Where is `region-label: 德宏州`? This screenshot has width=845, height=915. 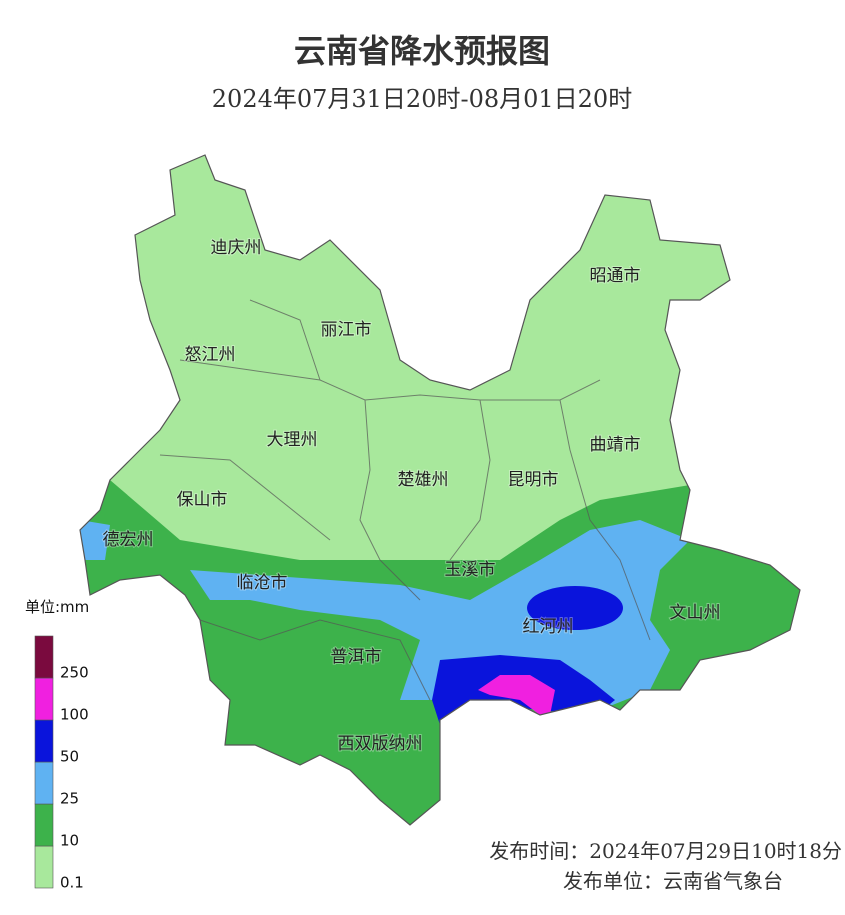 region-label: 德宏州 is located at coordinates (128, 540).